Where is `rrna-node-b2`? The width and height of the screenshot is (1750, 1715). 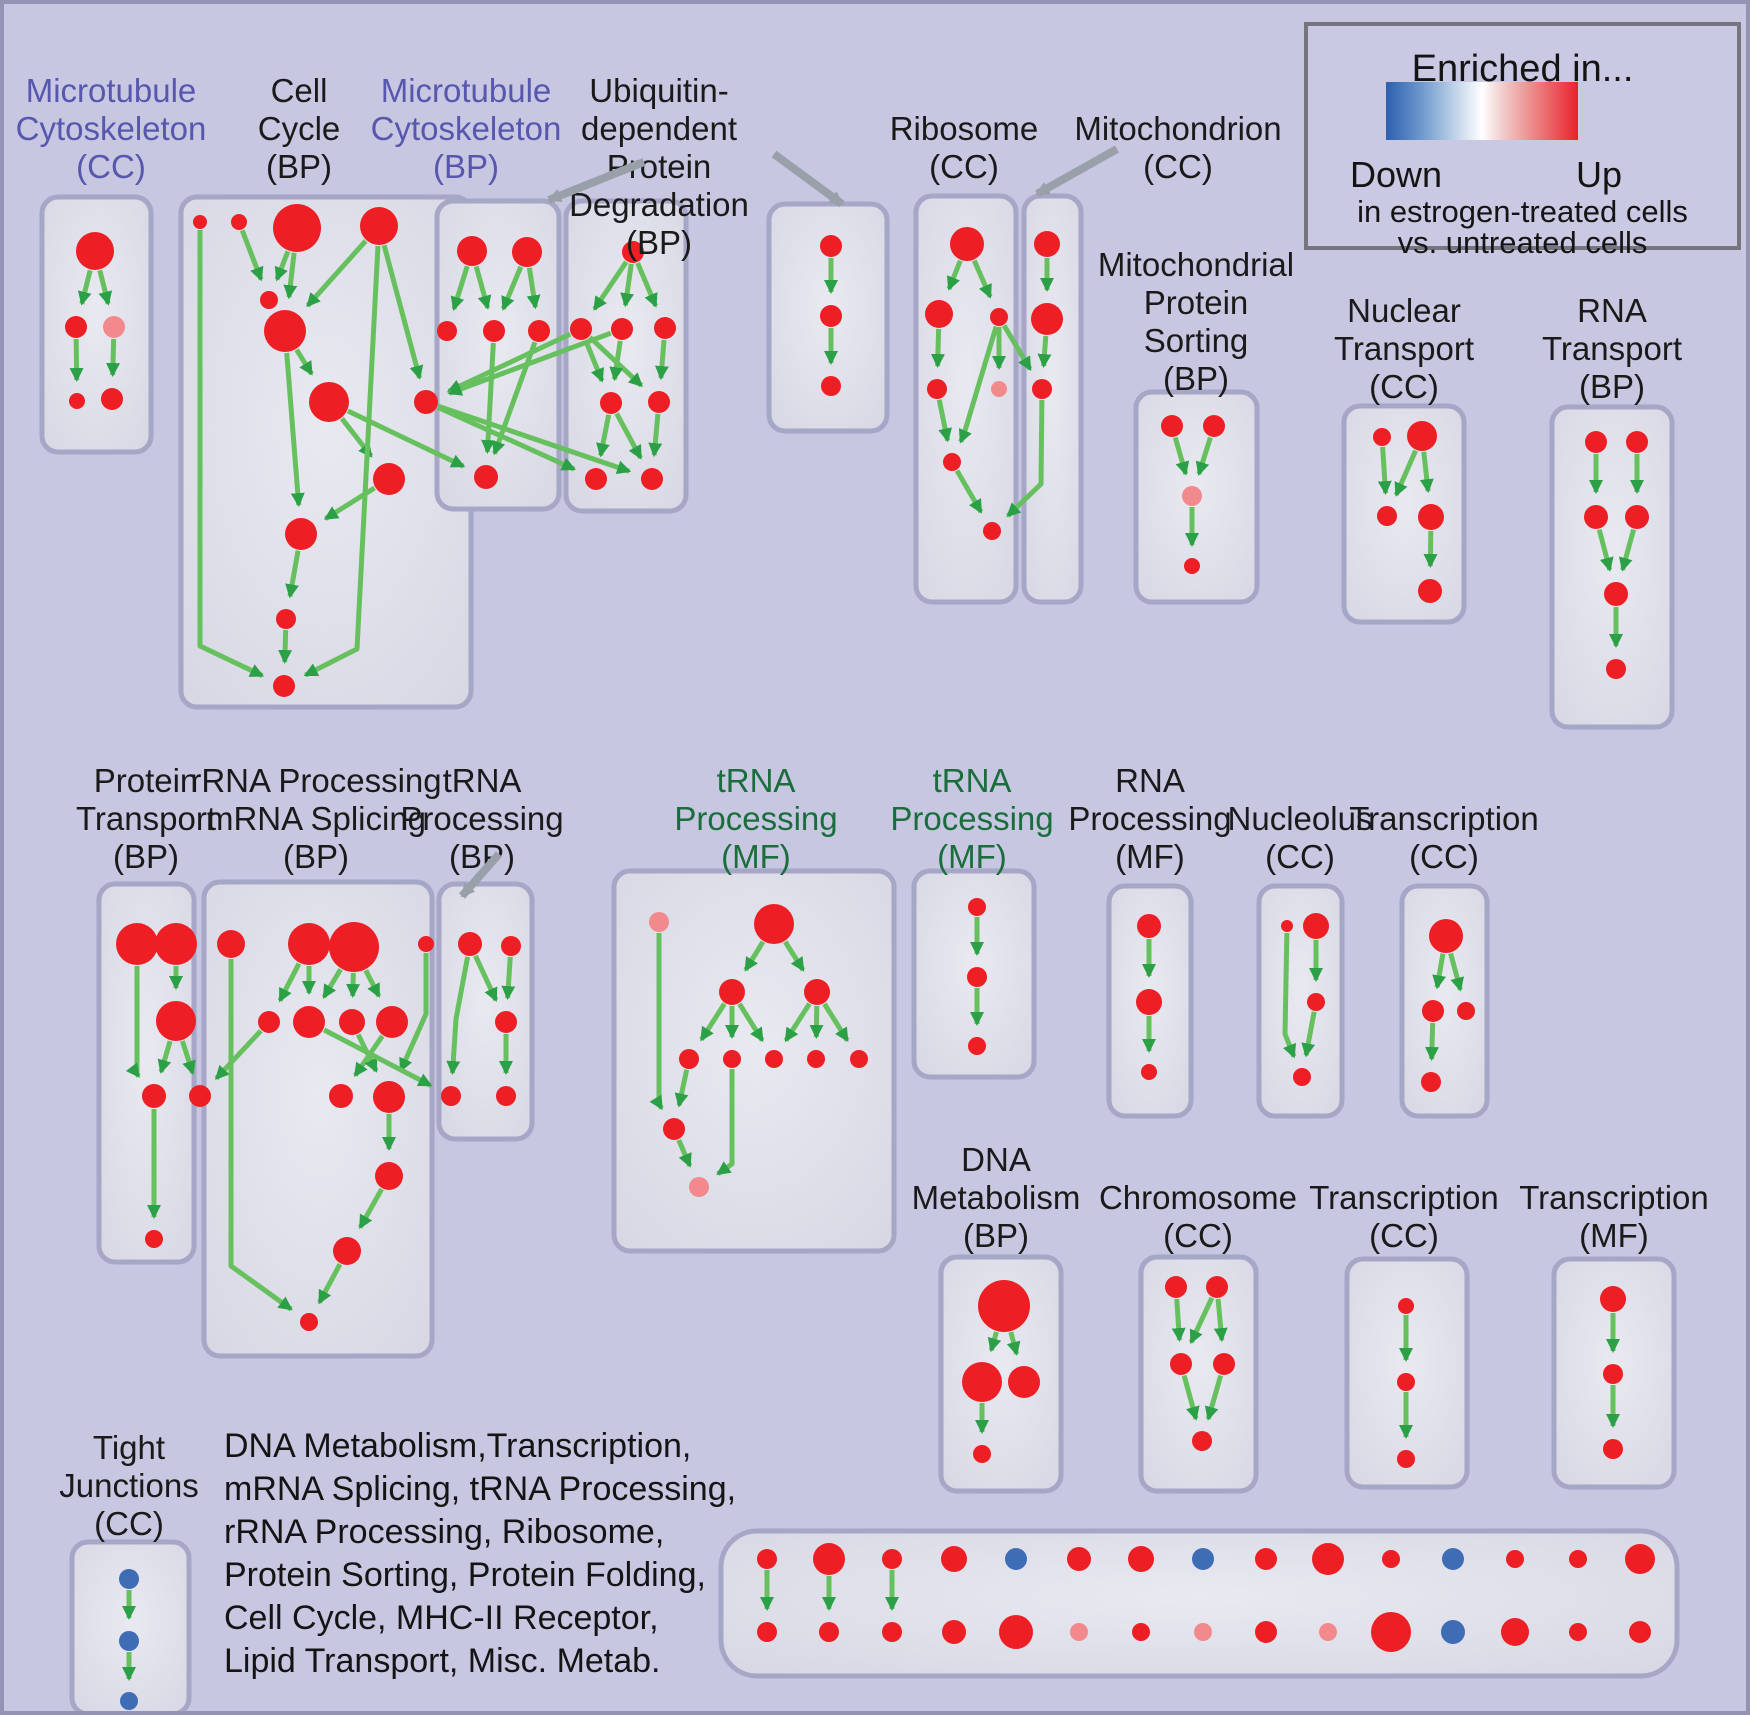 rrna-node-b2 is located at coordinates (309, 1022).